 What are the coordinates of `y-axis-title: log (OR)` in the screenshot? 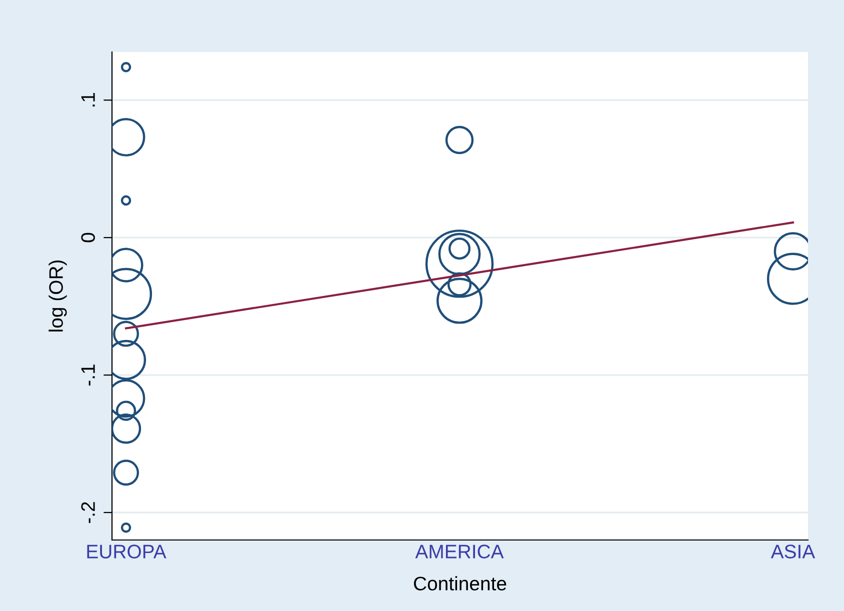 It's located at (57, 296).